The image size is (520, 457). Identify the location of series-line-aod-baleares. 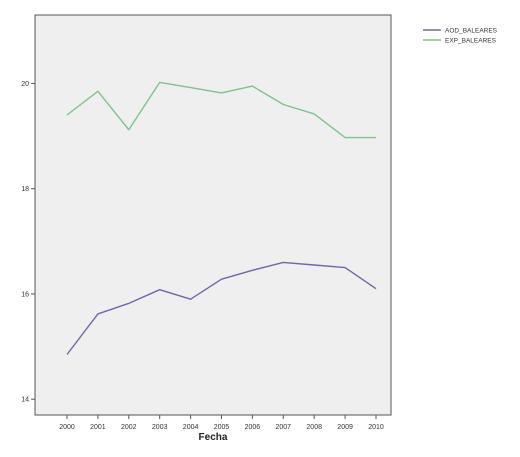
(221, 308).